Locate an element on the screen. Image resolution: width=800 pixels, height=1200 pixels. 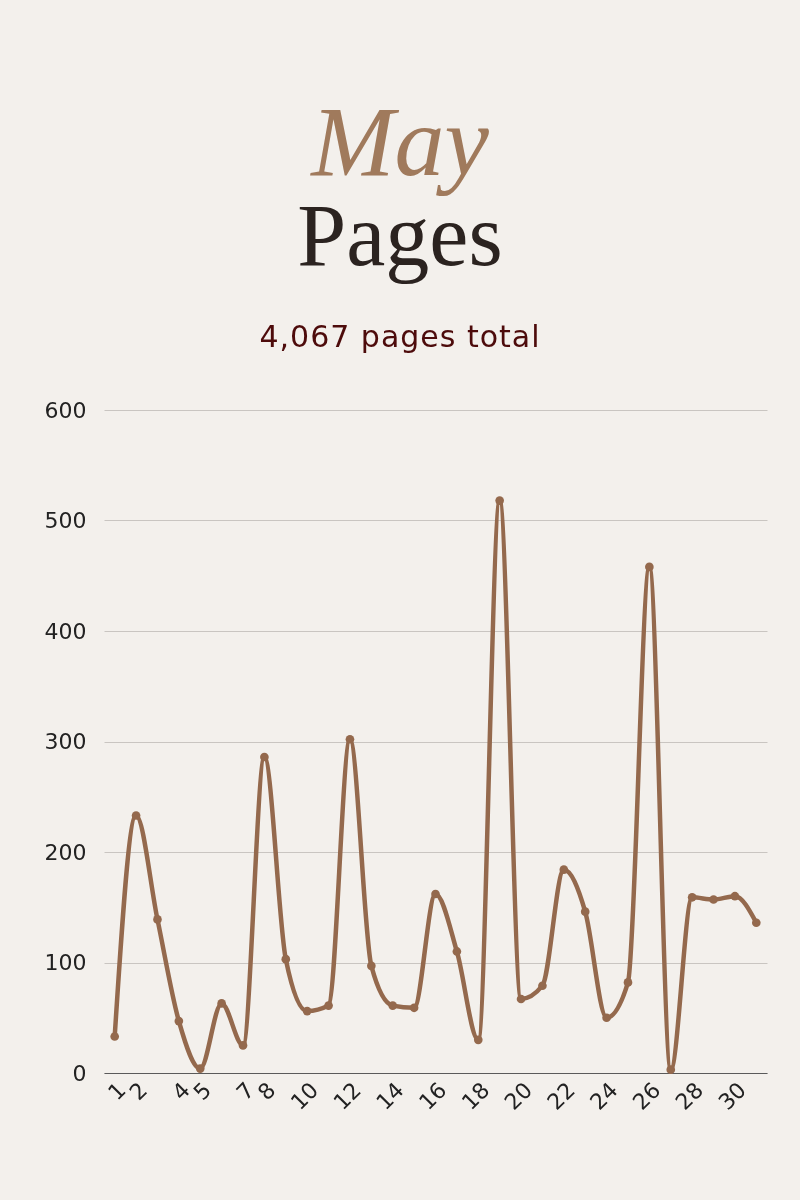
y-tick-label: 500 is located at coordinates (65, 520).